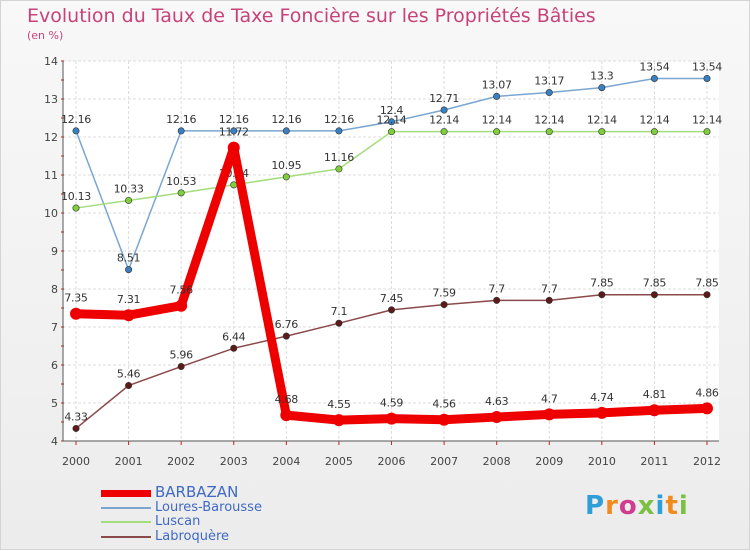 The width and height of the screenshot is (750, 551). Describe the element at coordinates (444, 293) in the screenshot. I see `data-label-labroquere: 7.59` at that location.